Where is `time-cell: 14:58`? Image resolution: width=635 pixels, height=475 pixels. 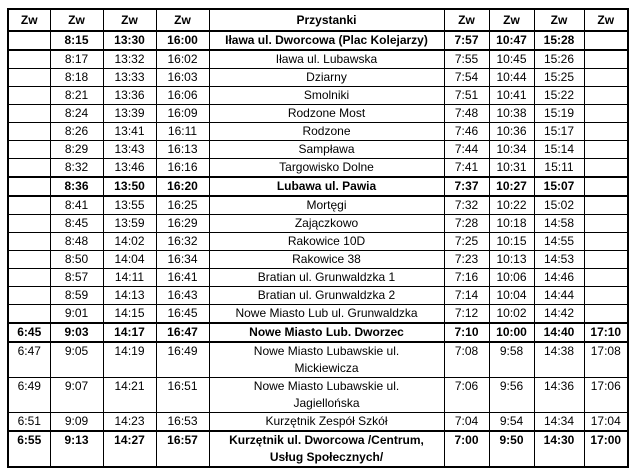 time-cell: 14:58 is located at coordinates (559, 223).